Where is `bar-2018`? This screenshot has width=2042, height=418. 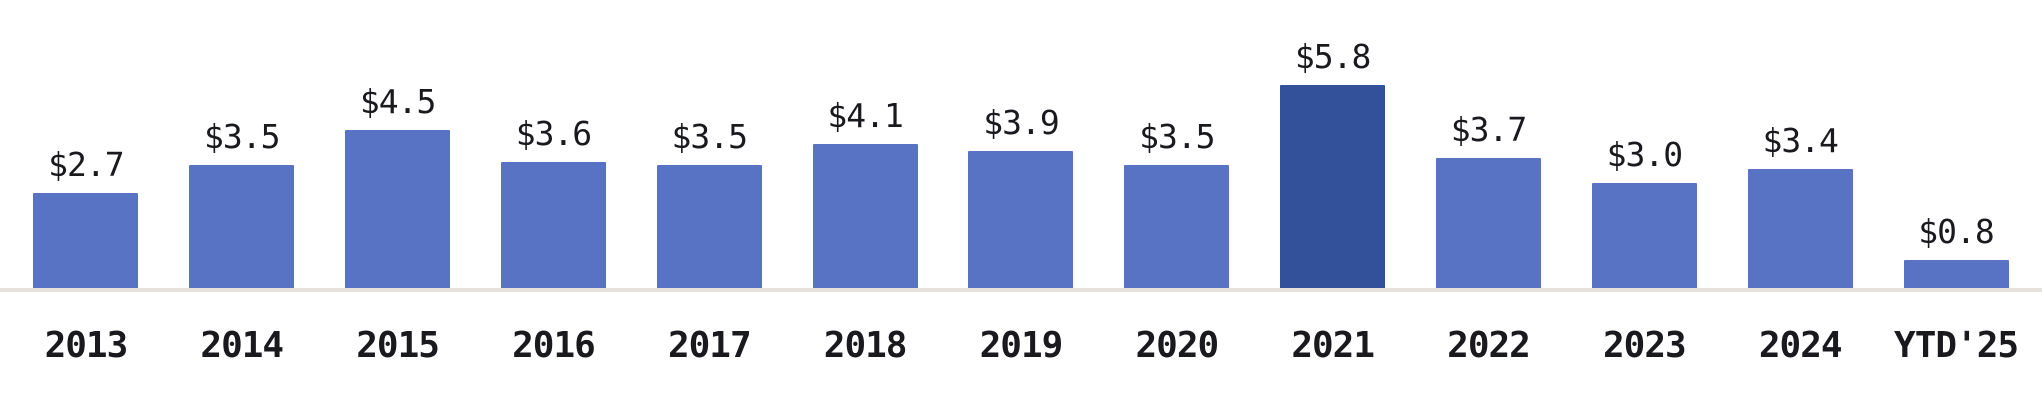
bar-2018 is located at coordinates (865, 216).